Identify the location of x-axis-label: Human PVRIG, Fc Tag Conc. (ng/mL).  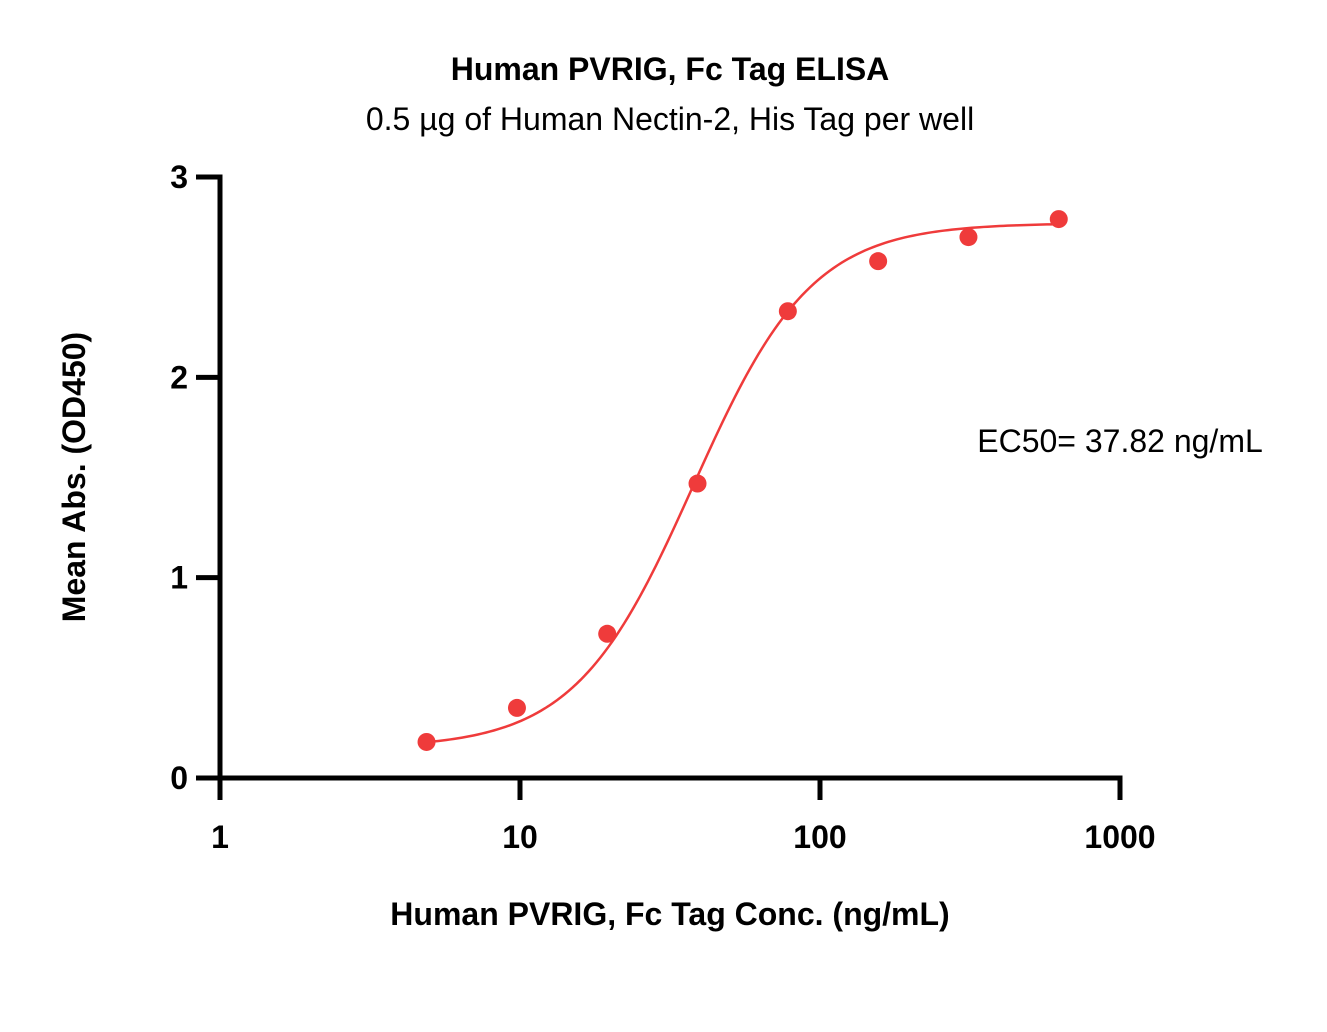
(669, 914).